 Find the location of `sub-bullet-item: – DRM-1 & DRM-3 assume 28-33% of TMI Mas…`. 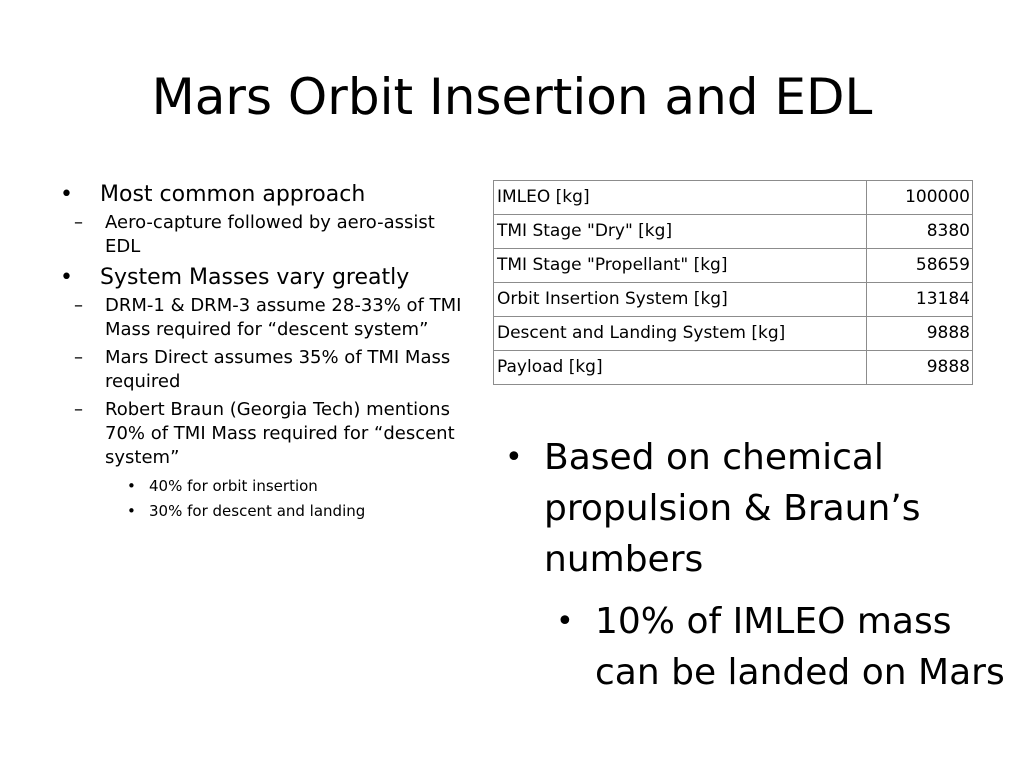

sub-bullet-item: – DRM-1 & DRM-3 assume 28-33% of TMI Mas… is located at coordinates (265, 318).